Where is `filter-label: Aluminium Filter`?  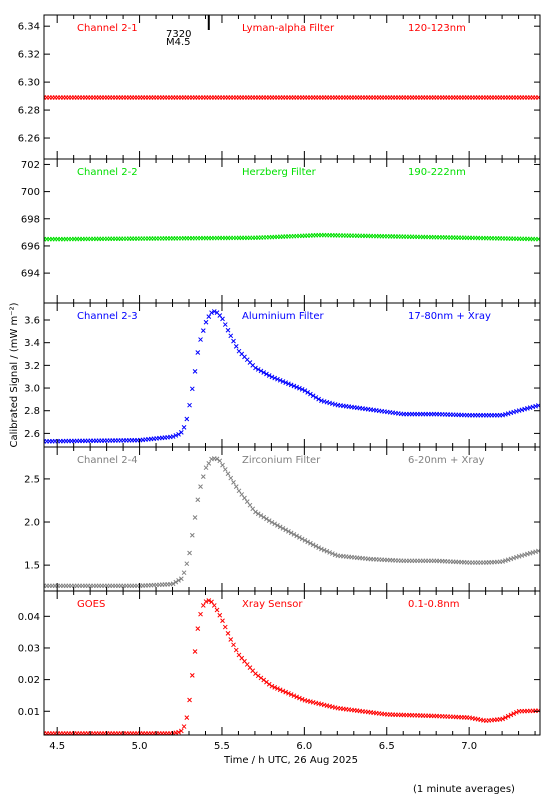 filter-label: Aluminium Filter is located at coordinates (283, 316).